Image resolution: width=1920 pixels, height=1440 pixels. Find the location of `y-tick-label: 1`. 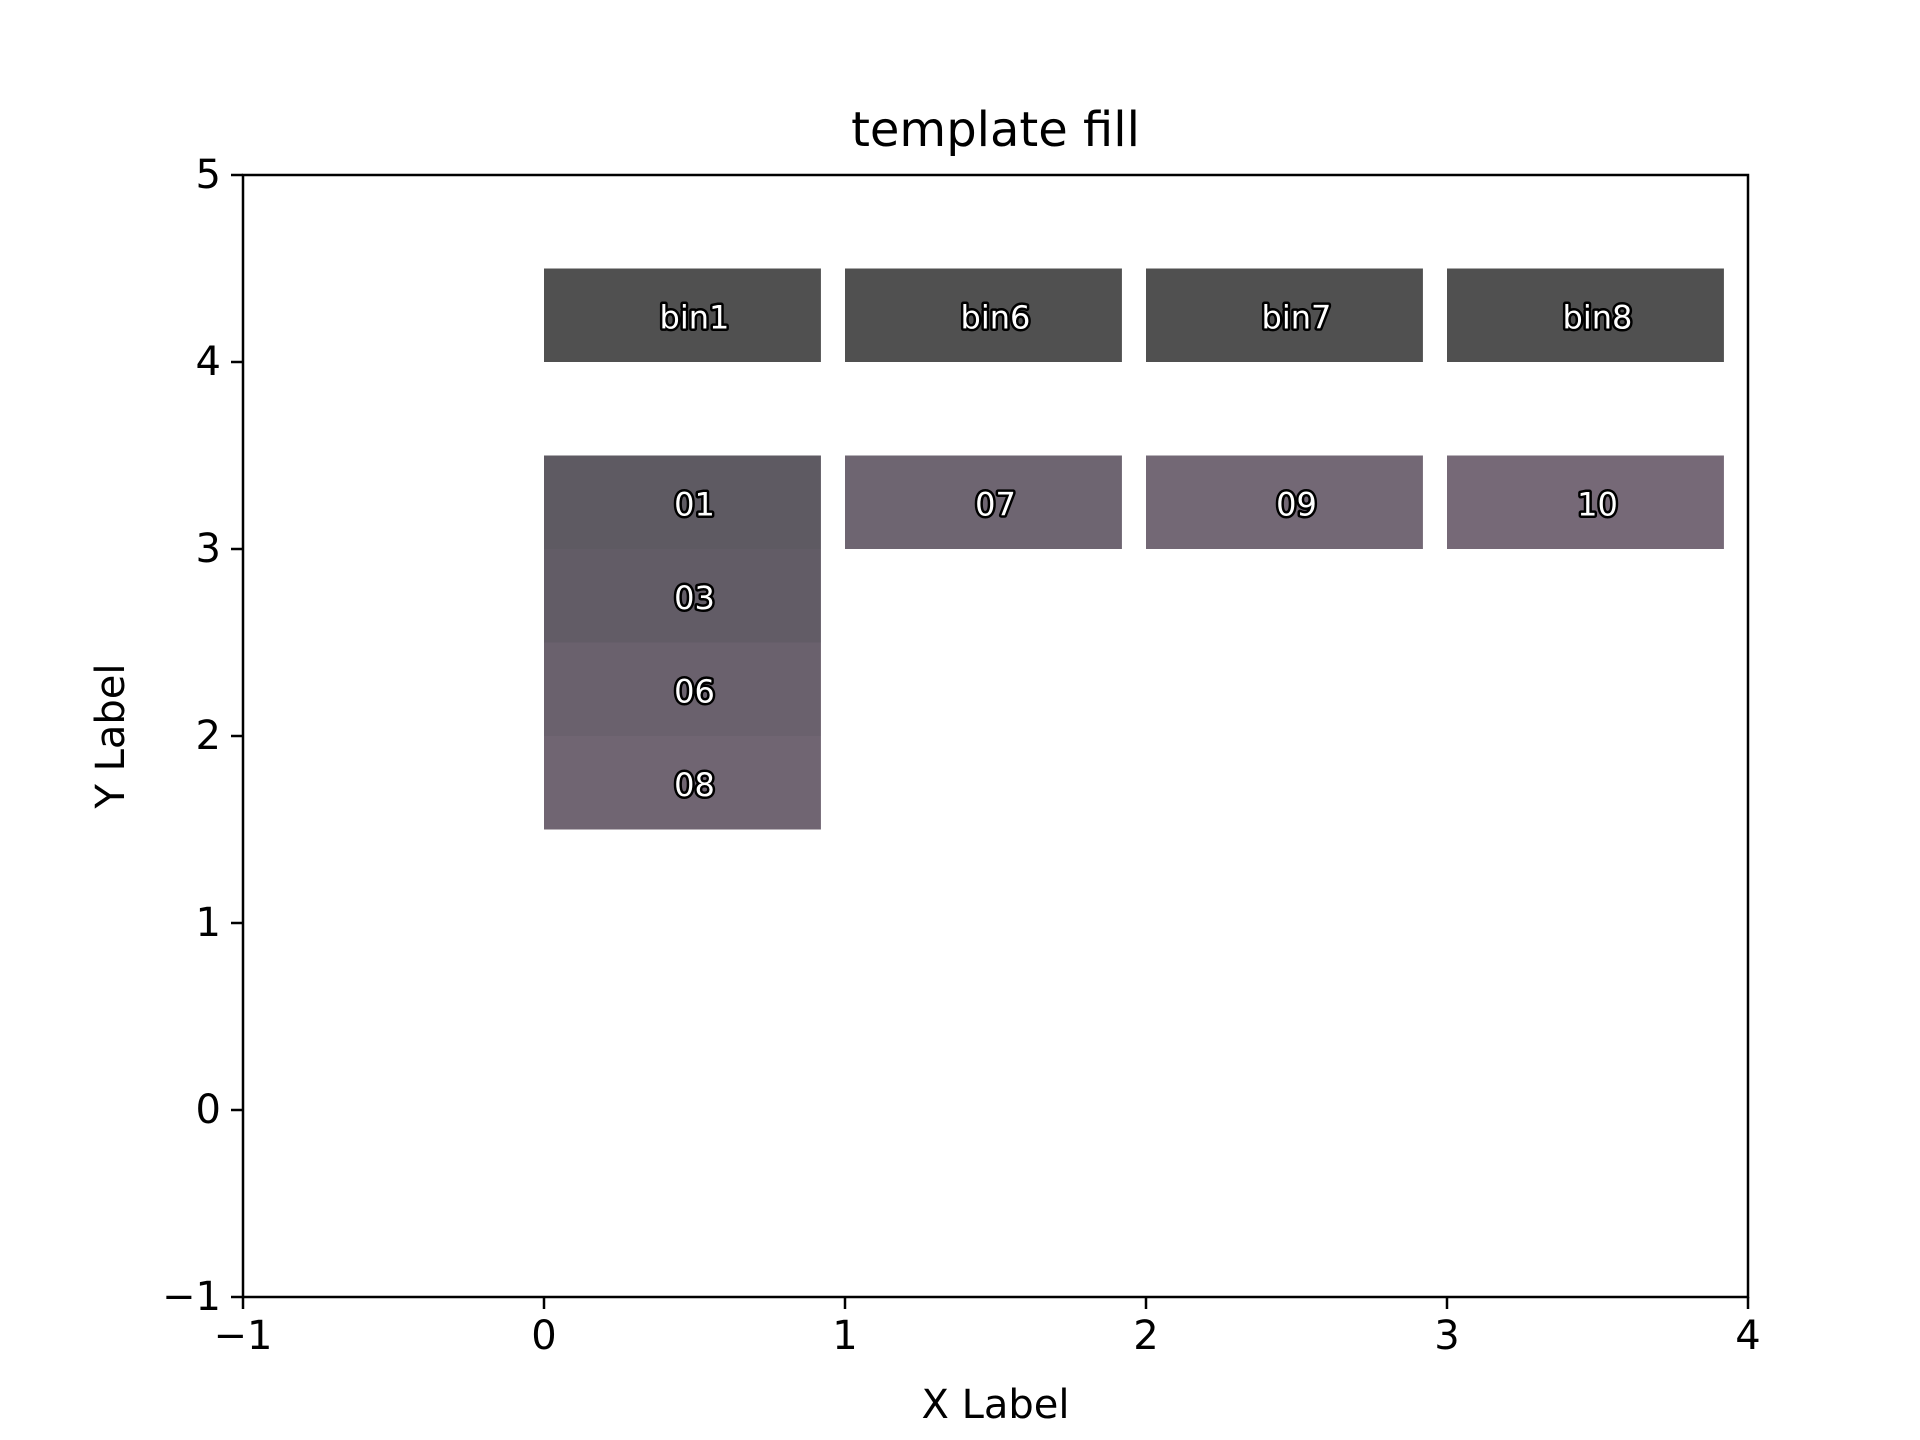

y-tick-label: 1 is located at coordinates (208, 923).